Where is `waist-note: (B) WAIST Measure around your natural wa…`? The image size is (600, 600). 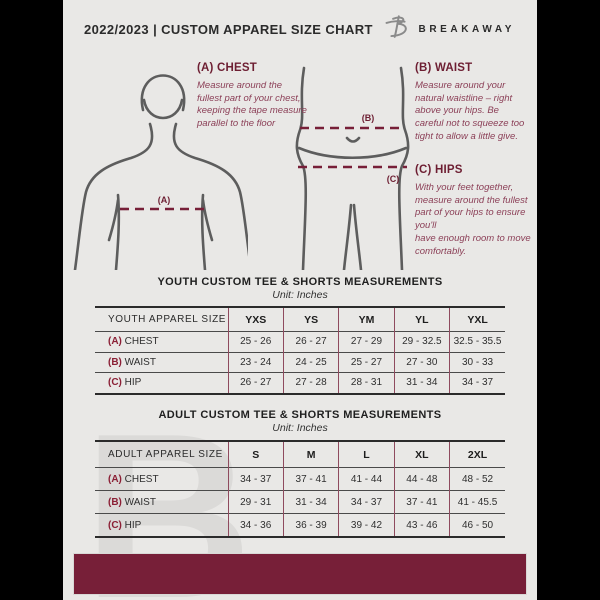
waist-note: (B) WAIST Measure around your natural wa… is located at coordinates (472, 103).